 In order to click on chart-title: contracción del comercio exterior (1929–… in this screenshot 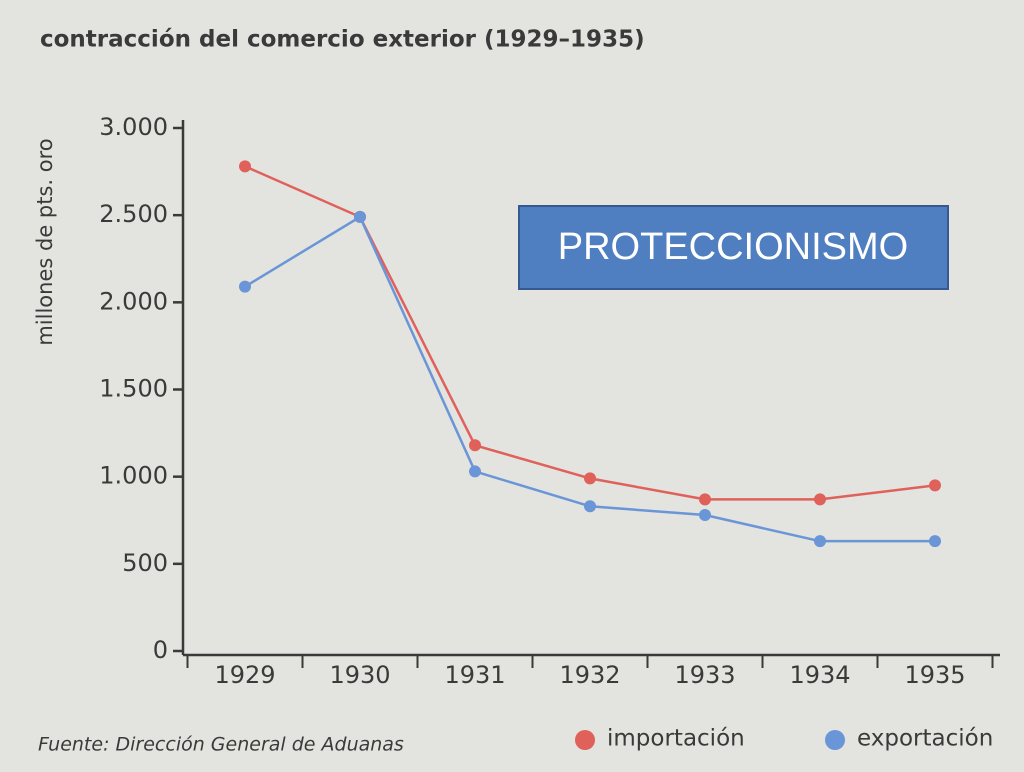, I will do `click(342, 40)`.